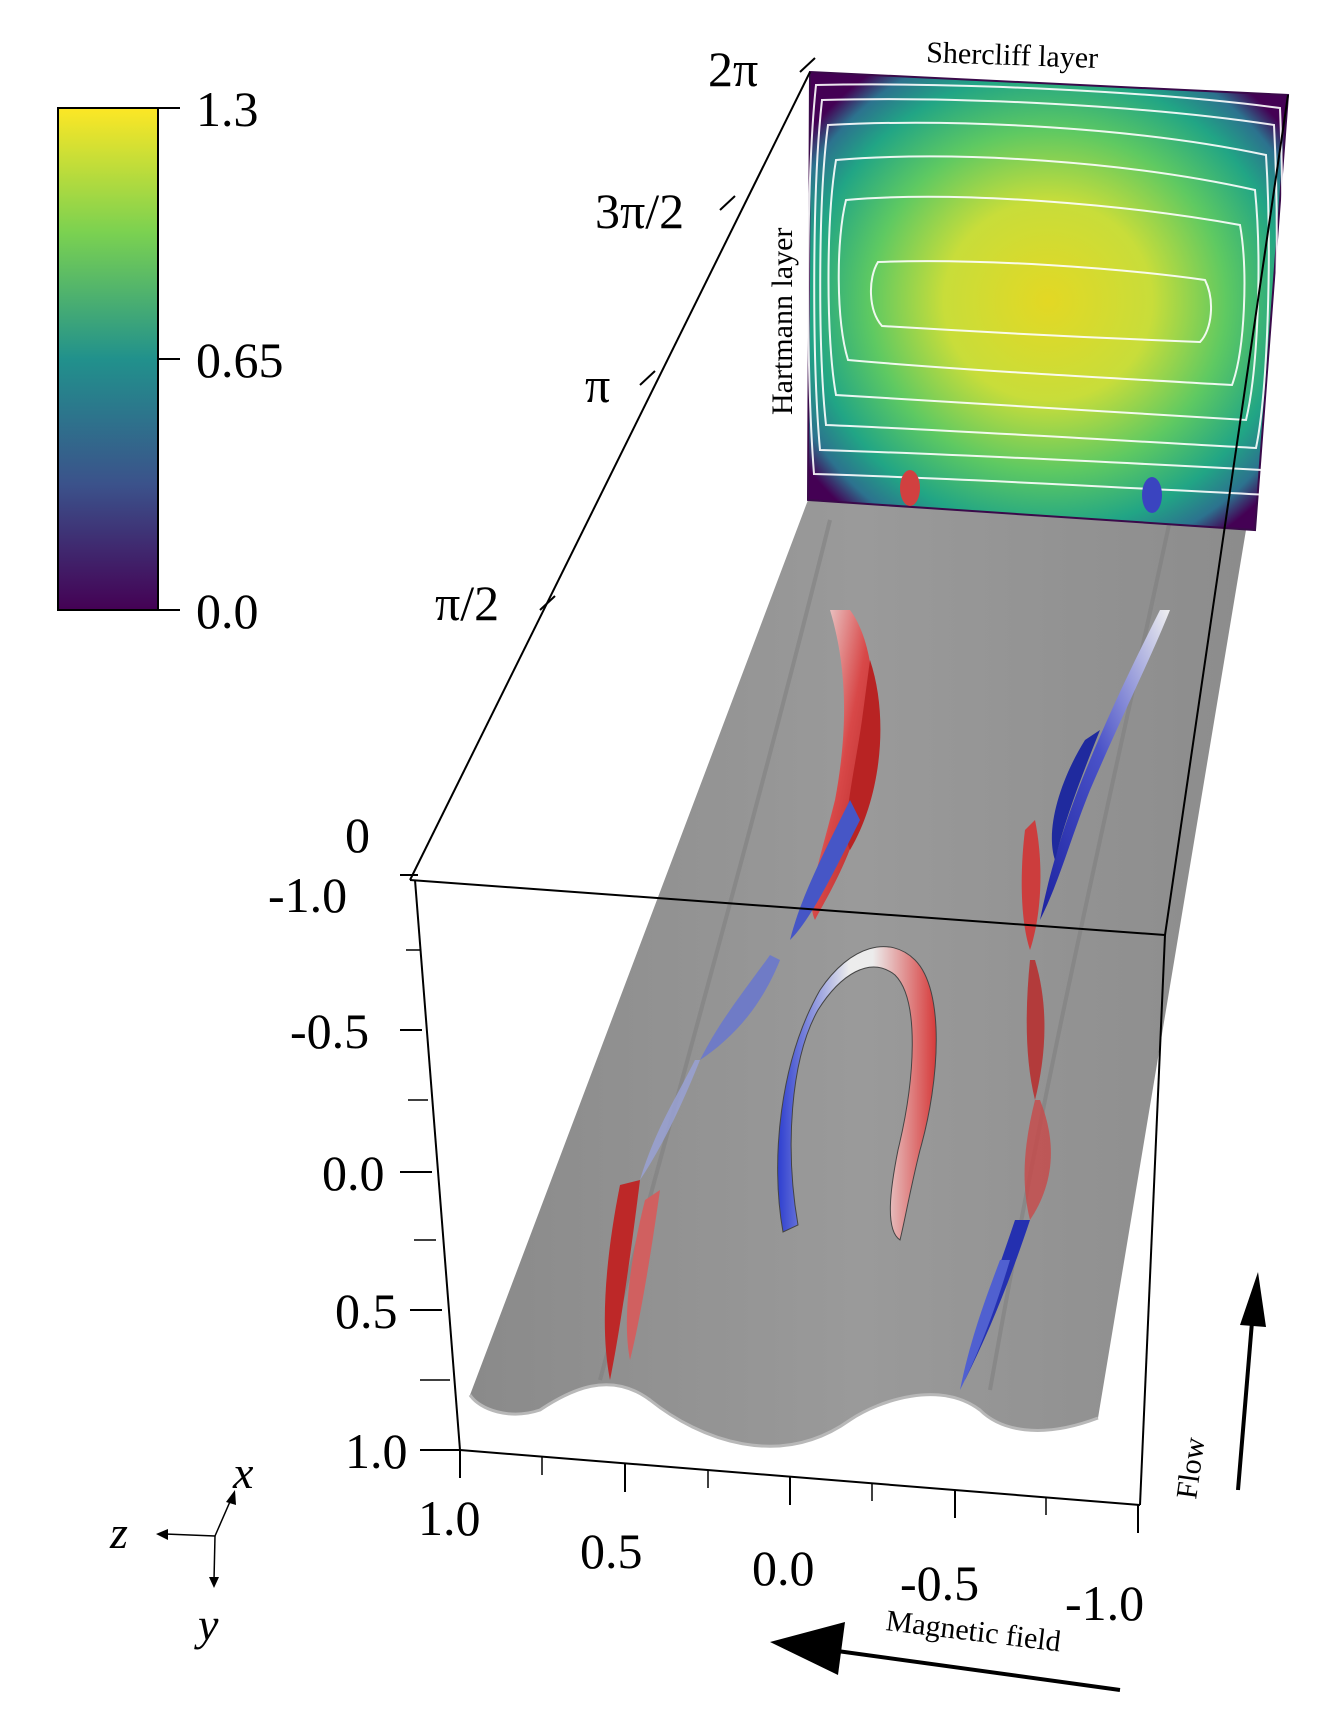 The image size is (1329, 1723). Describe the element at coordinates (357, 835) in the screenshot. I see `y-tick-zero: 0` at that location.